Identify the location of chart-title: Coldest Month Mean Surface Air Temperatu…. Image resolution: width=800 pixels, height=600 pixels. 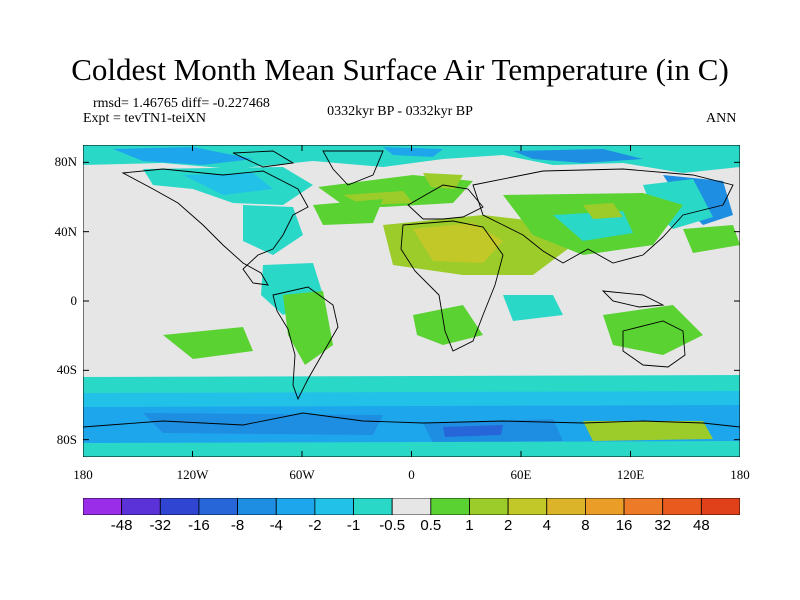
(400, 69).